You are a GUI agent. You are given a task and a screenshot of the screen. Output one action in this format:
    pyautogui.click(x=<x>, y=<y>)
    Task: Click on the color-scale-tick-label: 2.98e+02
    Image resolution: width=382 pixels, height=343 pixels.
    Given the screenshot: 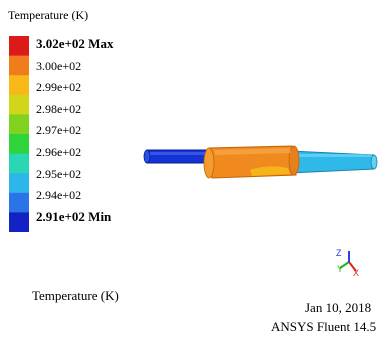 What is the action you would take?
    pyautogui.click(x=59, y=108)
    